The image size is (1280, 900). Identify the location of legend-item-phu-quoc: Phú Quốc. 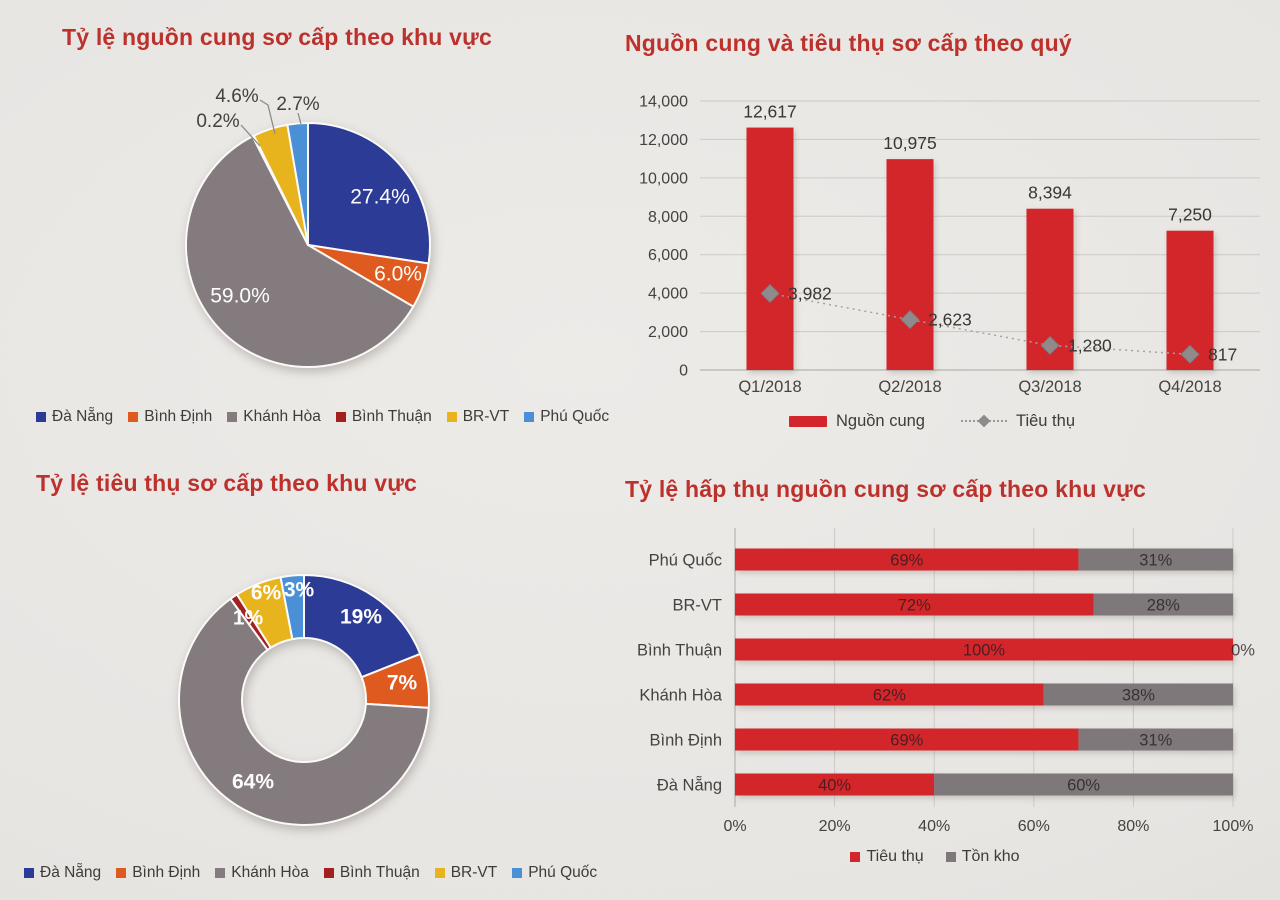
(566, 417).